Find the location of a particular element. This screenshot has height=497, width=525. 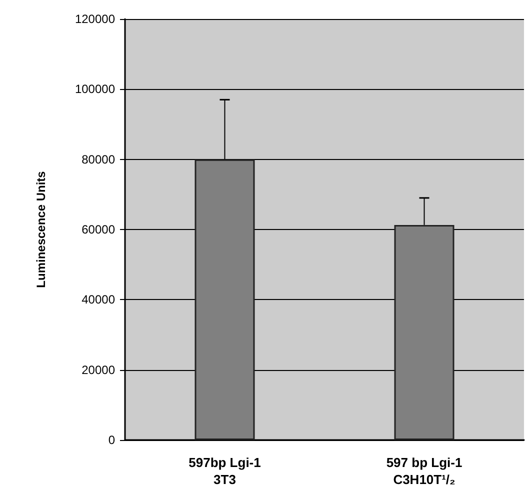

x-tick-label: 597 bp Lgi-1 C3H10T¹/₂ is located at coordinates (424, 471).